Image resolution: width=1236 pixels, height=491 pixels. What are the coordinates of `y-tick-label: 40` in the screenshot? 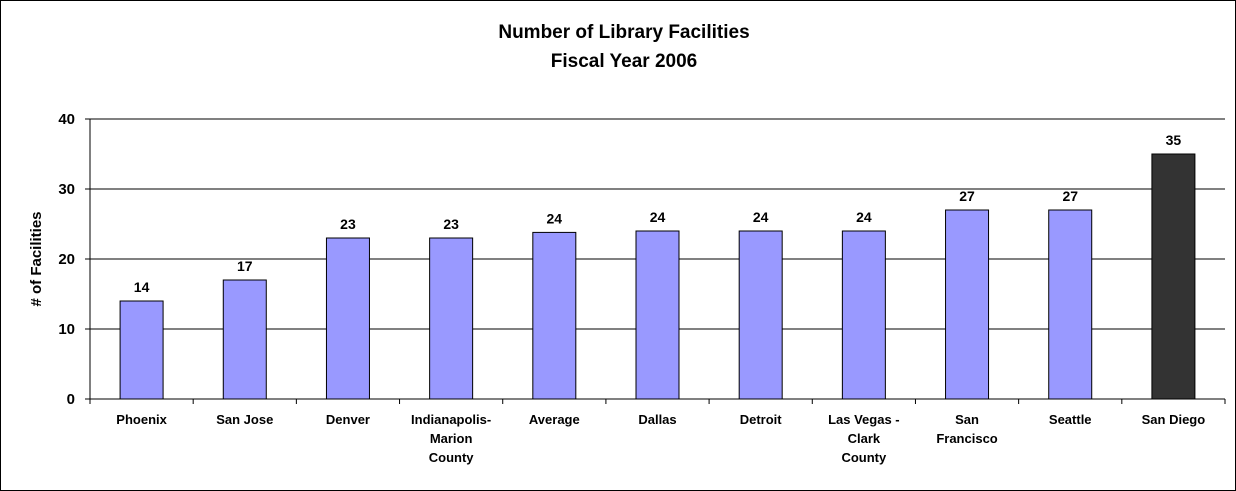 It's located at (66, 119).